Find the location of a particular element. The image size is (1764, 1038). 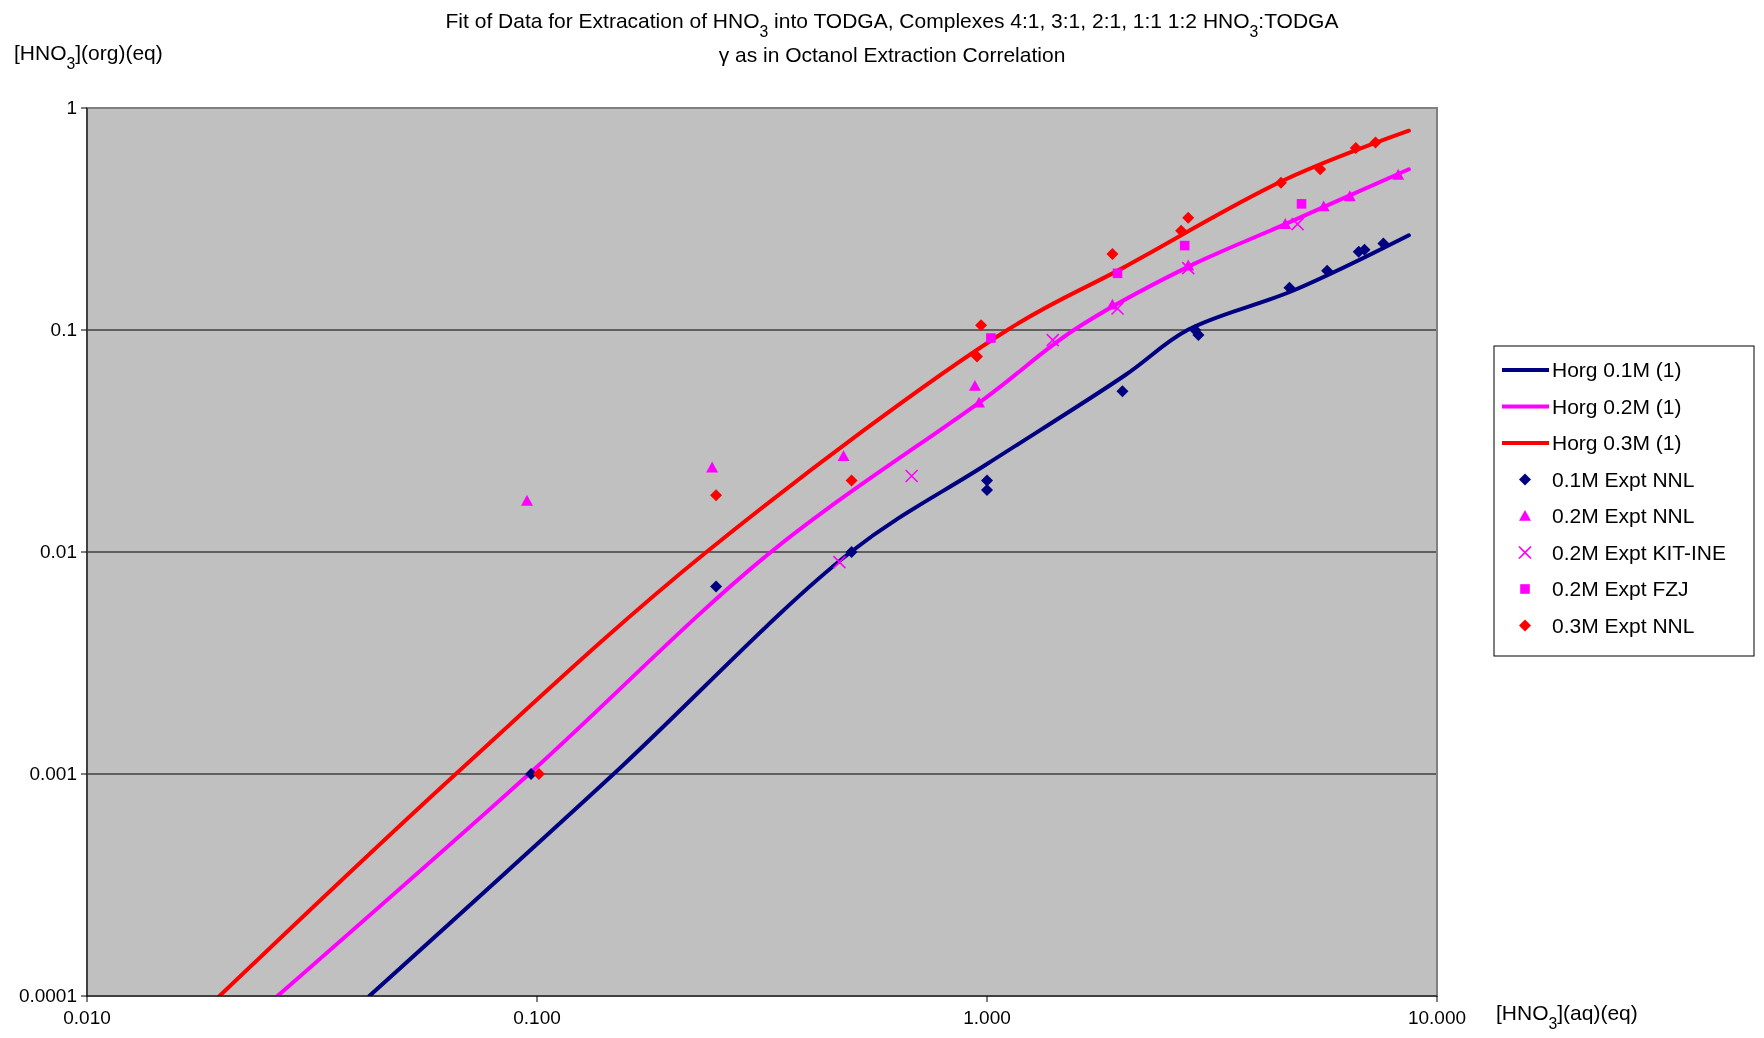

x-tick-label: 0.100 is located at coordinates (537, 1017).